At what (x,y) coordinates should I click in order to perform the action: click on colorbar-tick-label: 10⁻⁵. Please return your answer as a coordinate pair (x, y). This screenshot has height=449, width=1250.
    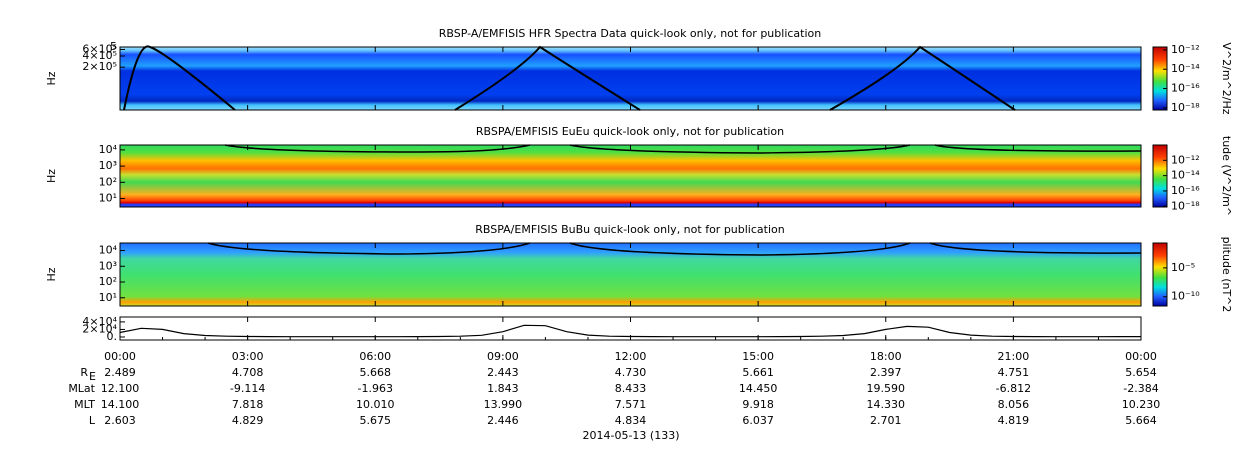
    Looking at the image, I should click on (1183, 267).